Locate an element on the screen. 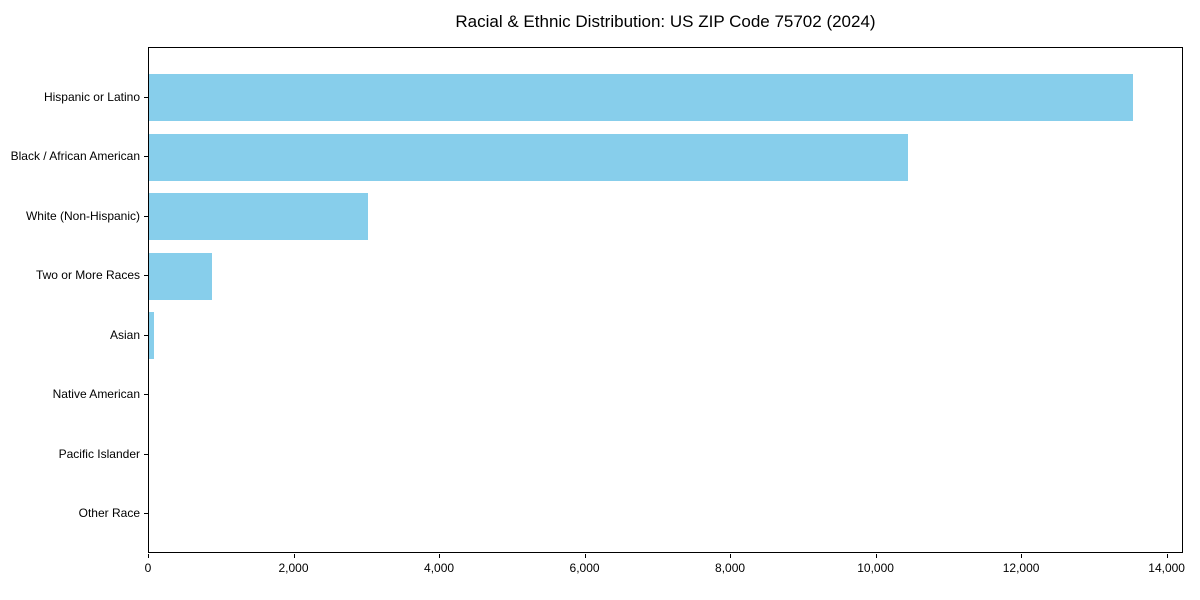 This screenshot has width=1200, height=600. x-tick-label: 12,000 is located at coordinates (1021, 568).